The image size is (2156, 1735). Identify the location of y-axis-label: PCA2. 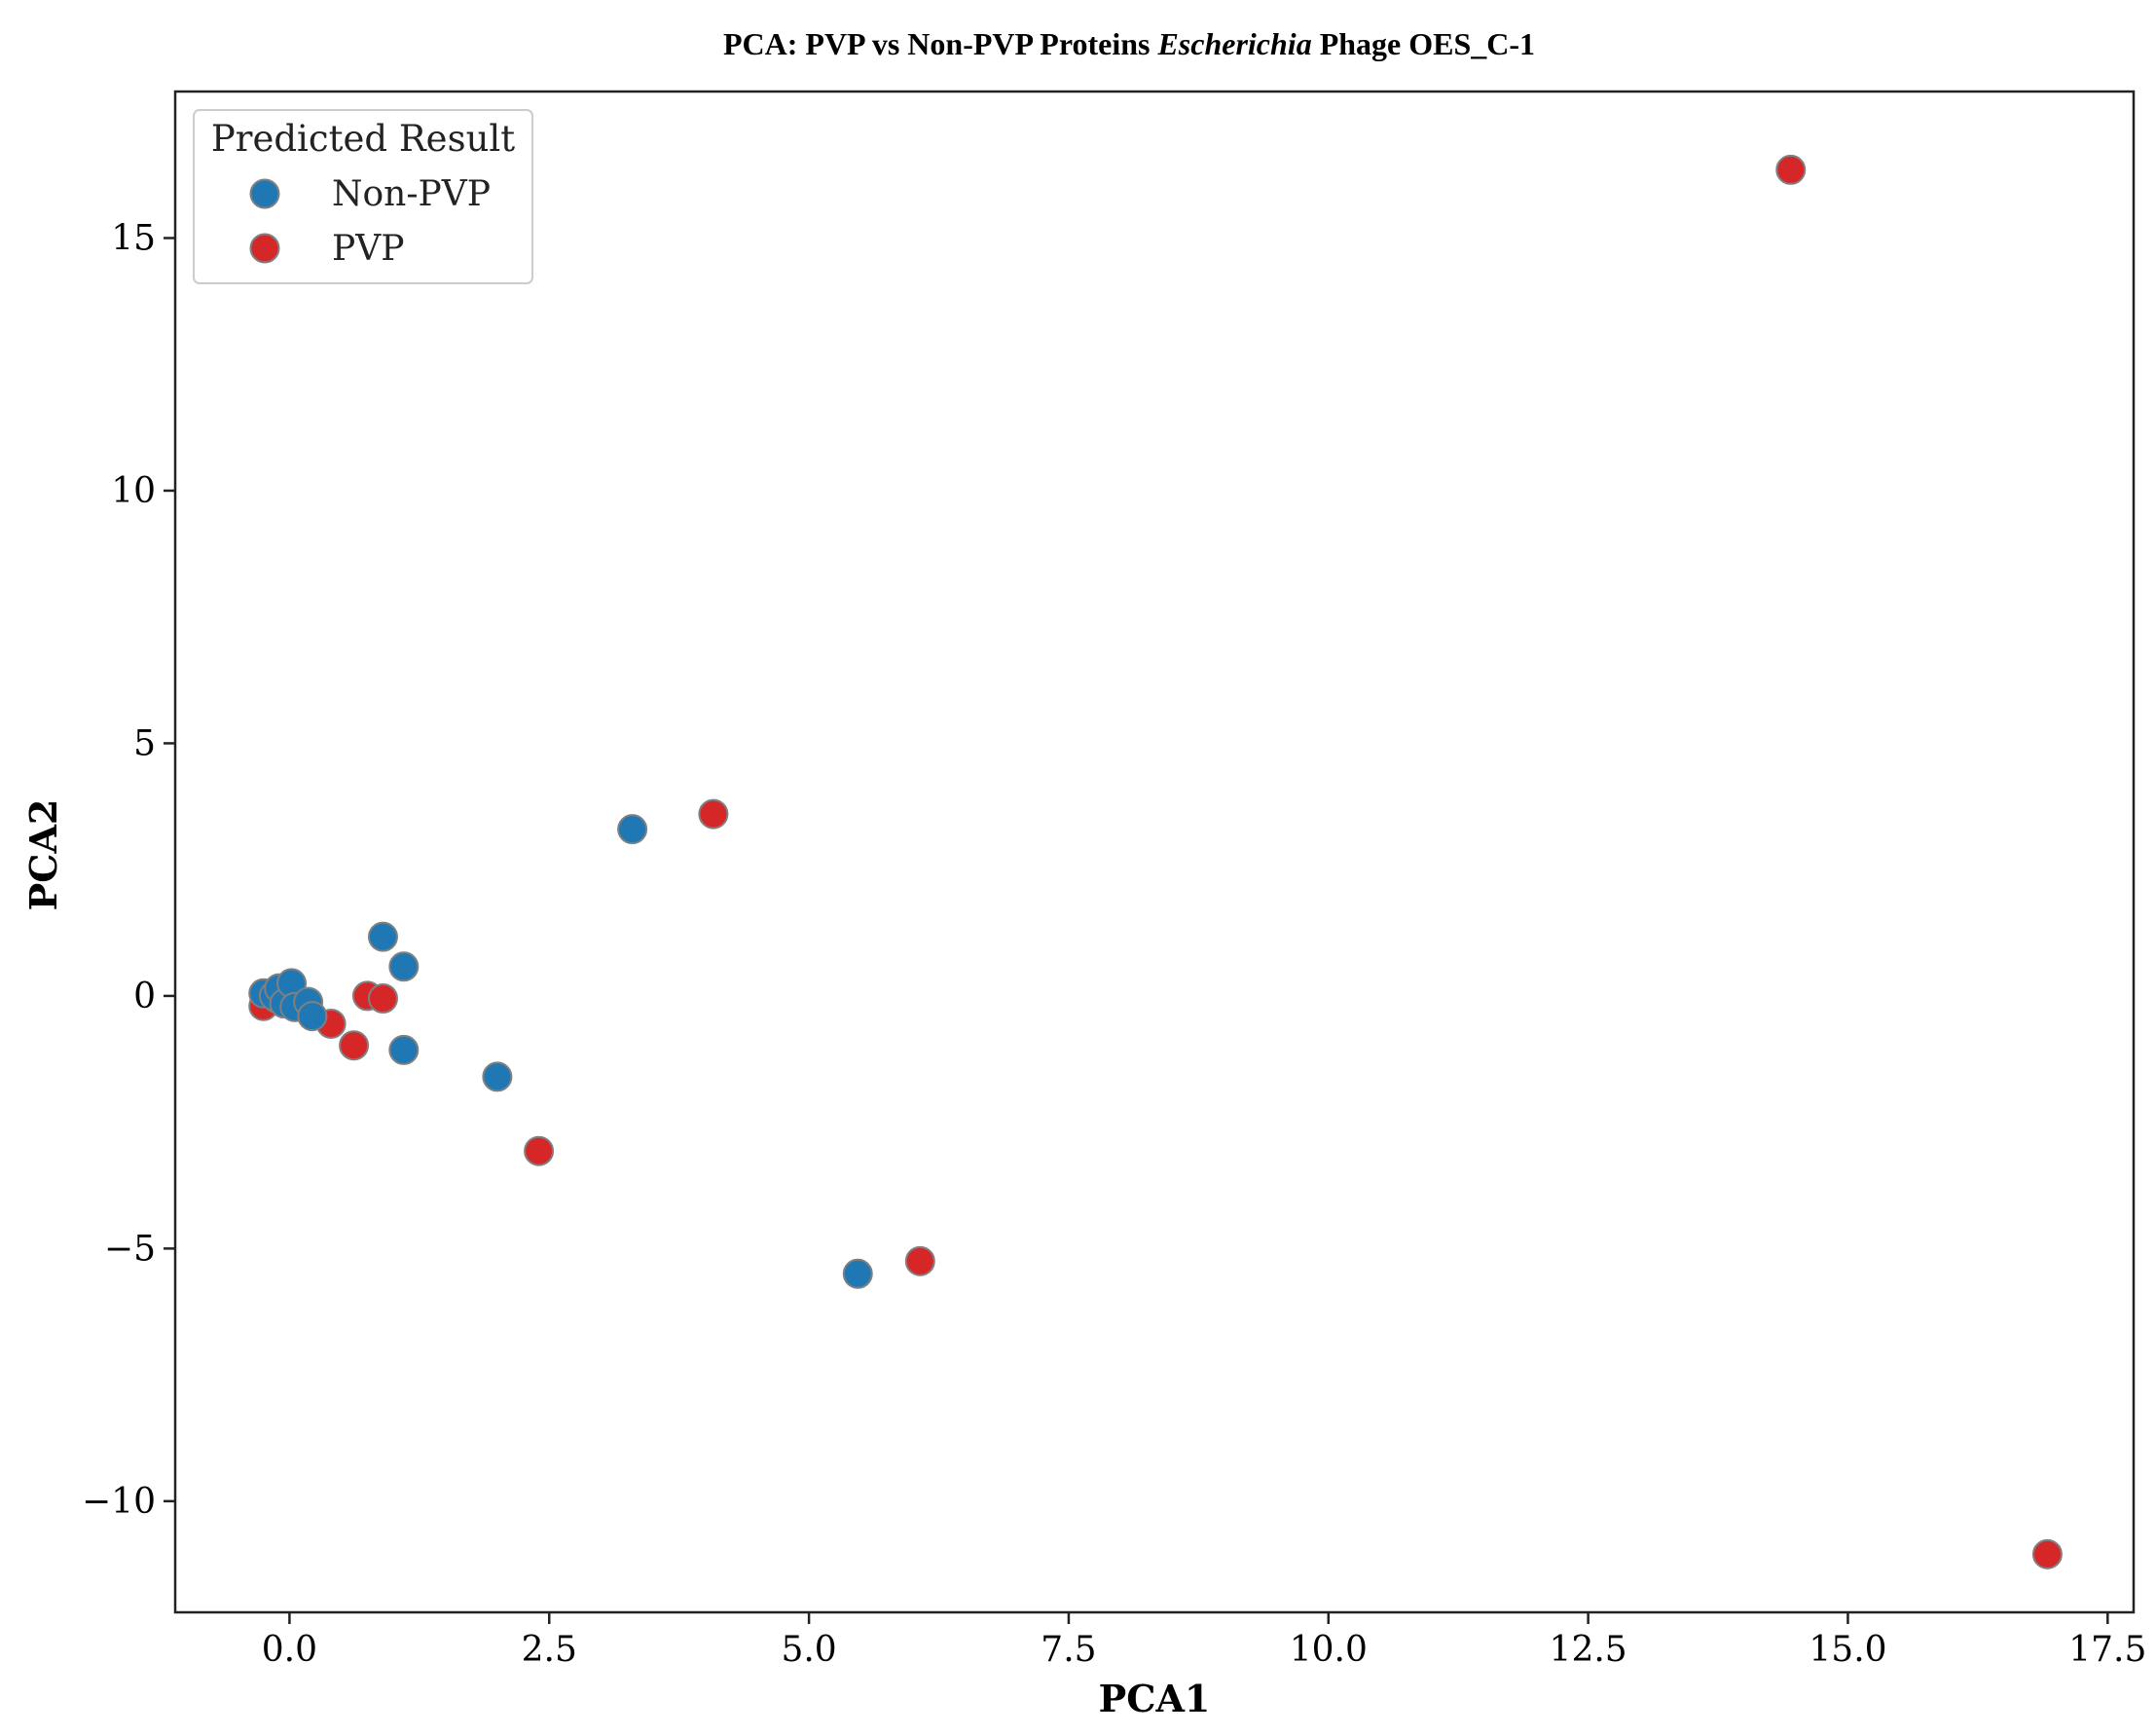
(43, 855).